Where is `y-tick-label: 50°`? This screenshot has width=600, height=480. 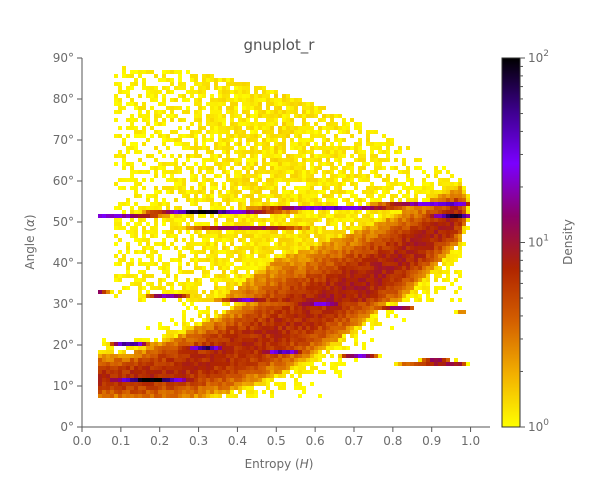 y-tick-label: 50° is located at coordinates (63, 222).